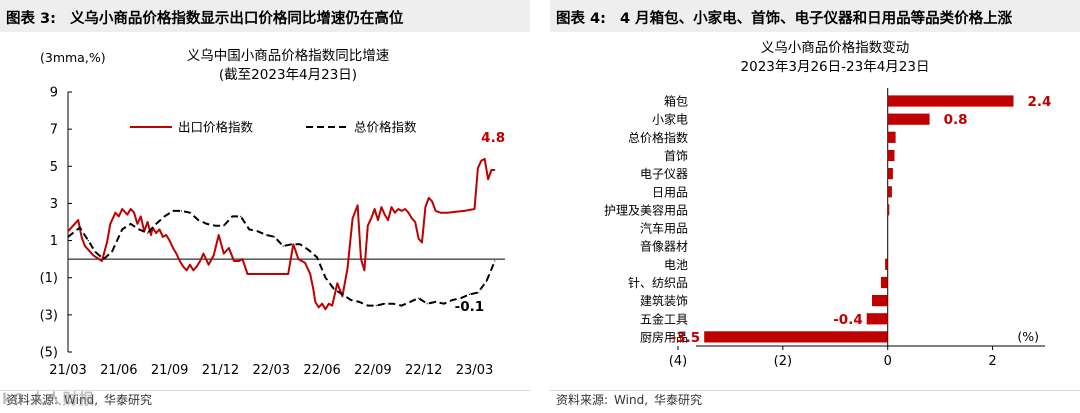  What do you see at coordinates (49, 278) in the screenshot?
I see `y-tick-label: (1)` at bounding box center [49, 278].